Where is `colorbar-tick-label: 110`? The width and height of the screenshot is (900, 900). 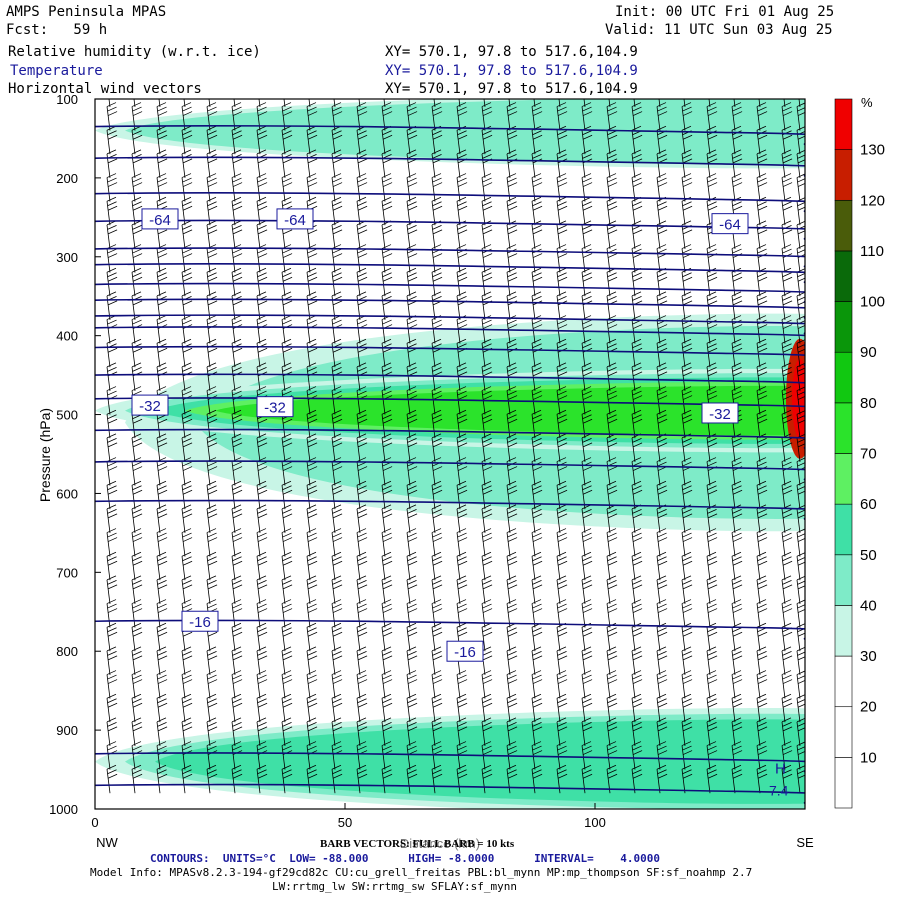
colorbar-tick-label: 110 is located at coordinates (872, 251).